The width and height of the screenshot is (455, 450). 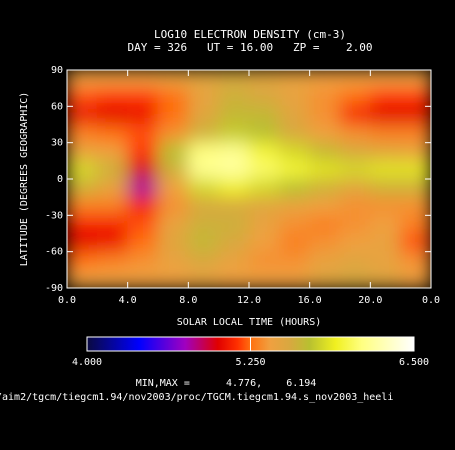 What do you see at coordinates (60, 179) in the screenshot?
I see `y-tick-label: 0` at bounding box center [60, 179].